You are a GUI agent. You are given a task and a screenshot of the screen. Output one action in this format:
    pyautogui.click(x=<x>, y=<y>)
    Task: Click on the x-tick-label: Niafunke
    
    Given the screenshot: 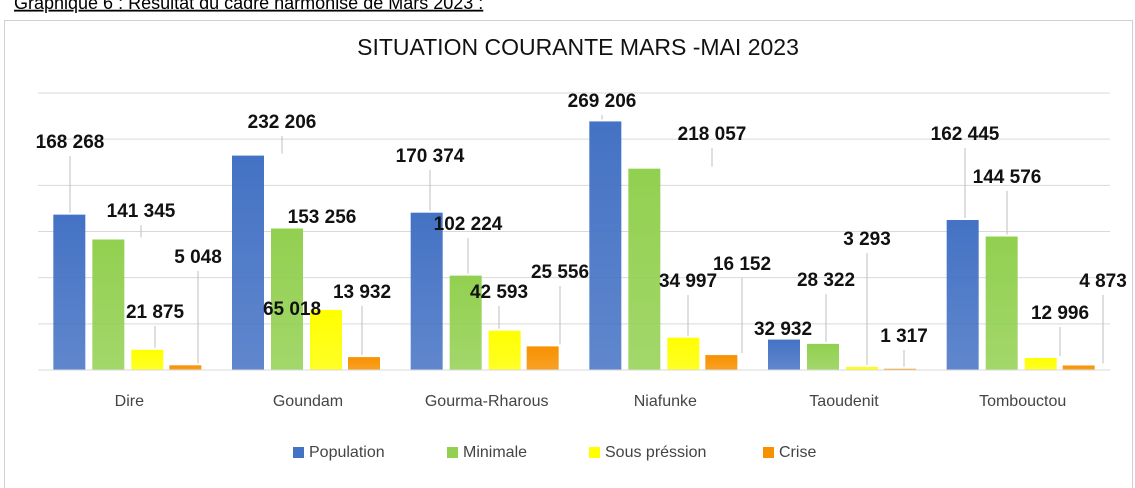 What is the action you would take?
    pyautogui.click(x=665, y=401)
    